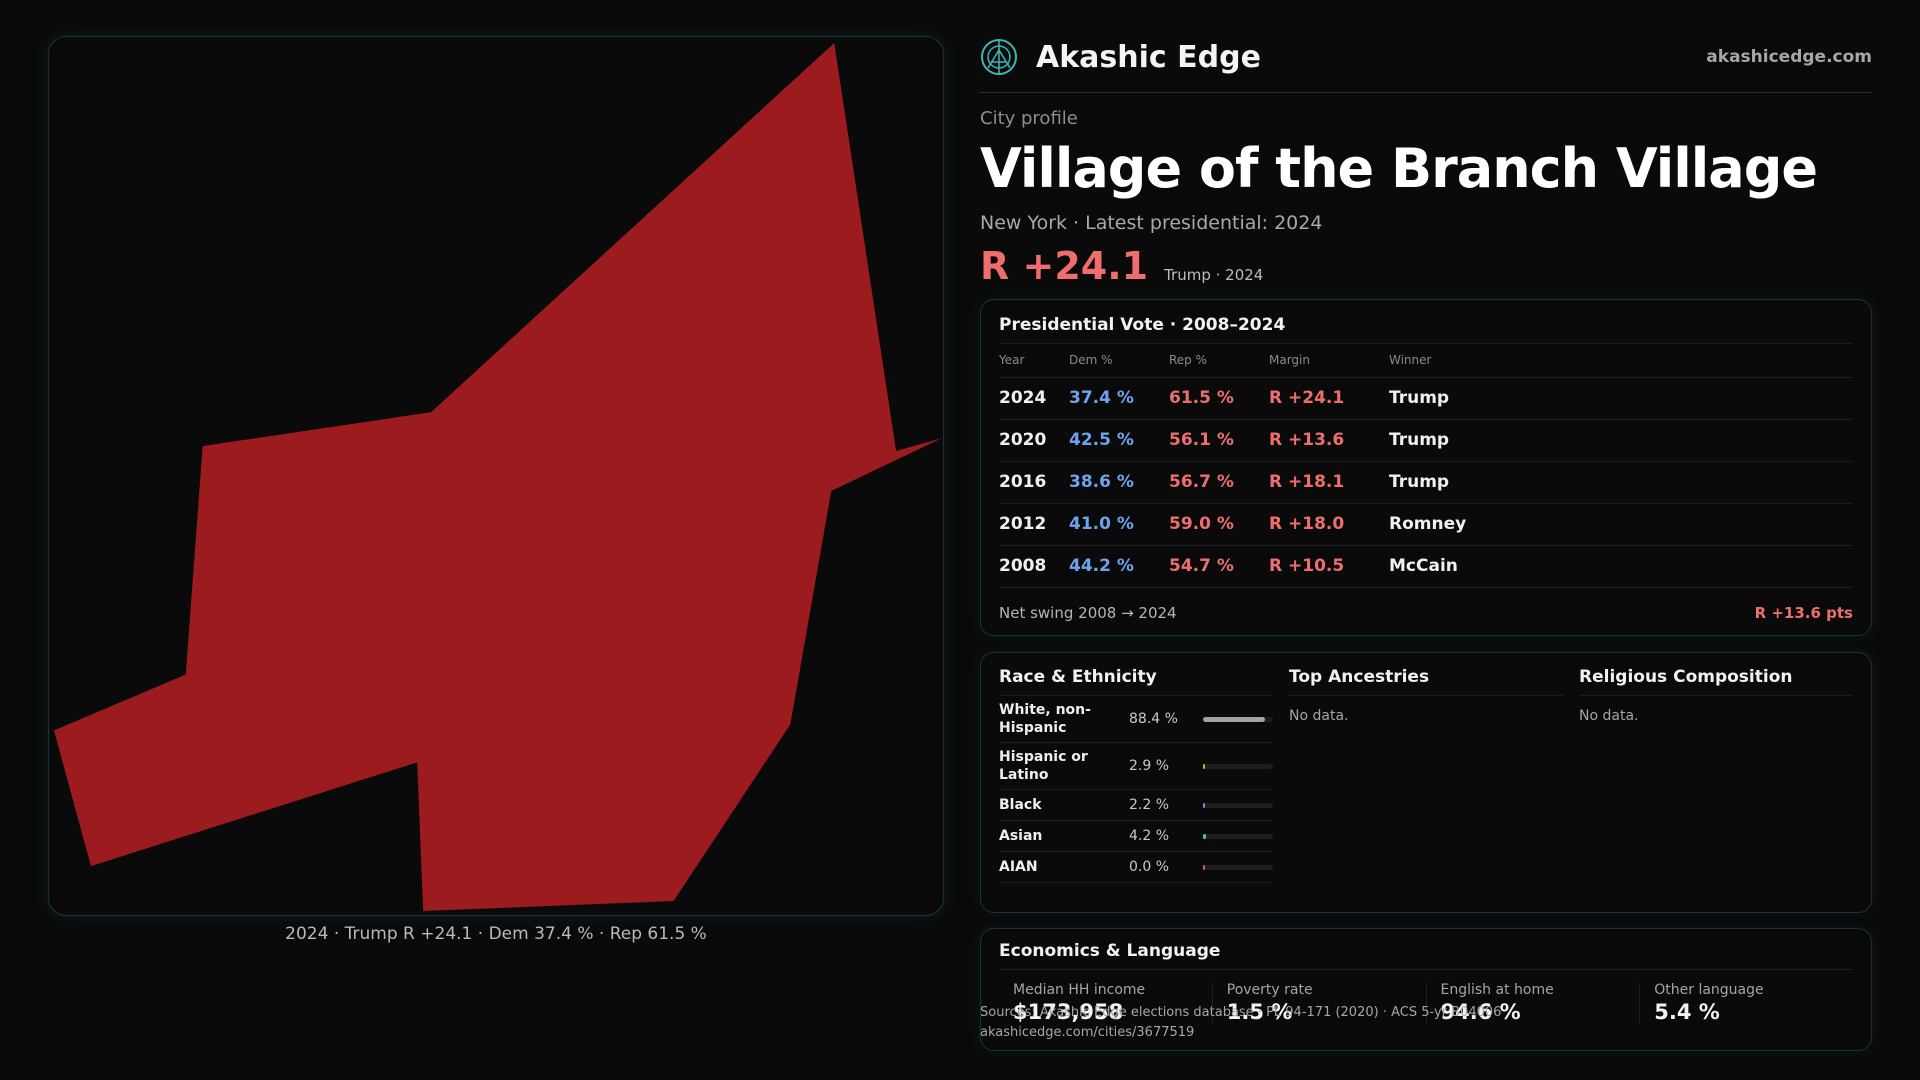 Image resolution: width=1920 pixels, height=1080 pixels. What do you see at coordinates (1687, 1012) in the screenshot?
I see `stat-value: 5.4 %` at bounding box center [1687, 1012].